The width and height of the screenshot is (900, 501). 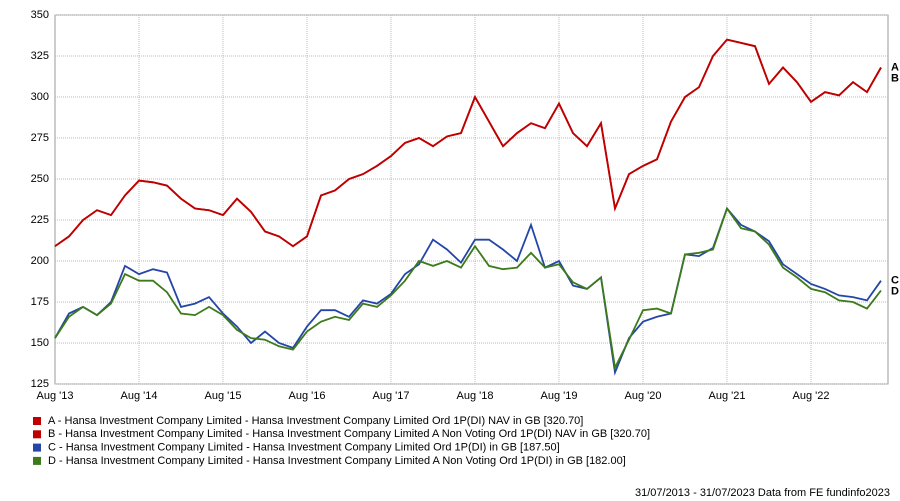 What do you see at coordinates (40, 56) in the screenshot?
I see `y-tick-label: 325` at bounding box center [40, 56].